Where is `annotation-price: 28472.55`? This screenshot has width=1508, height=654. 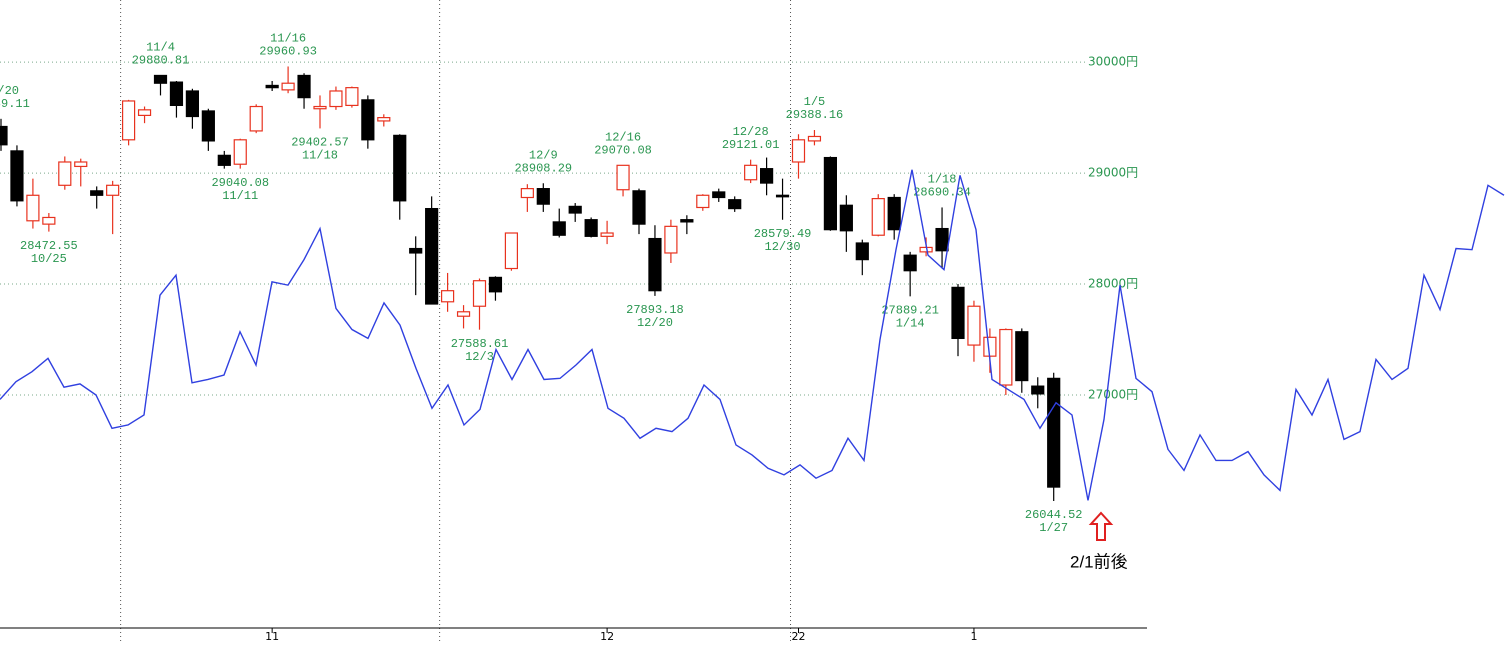 annotation-price: 28472.55 is located at coordinates (49, 246).